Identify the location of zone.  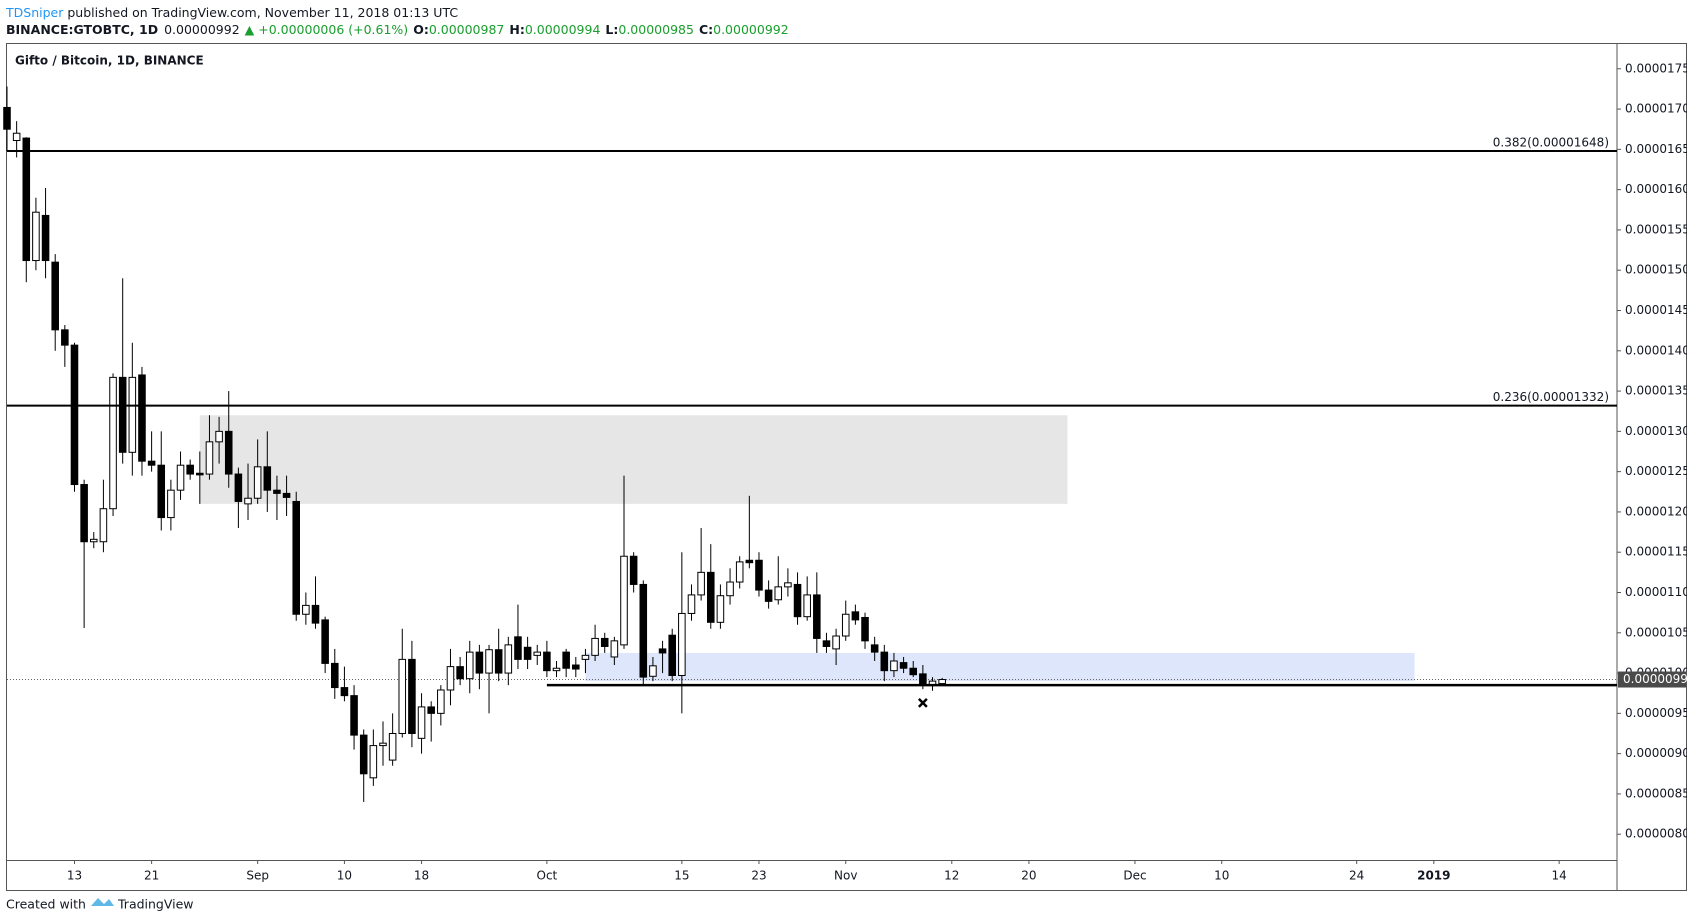
(633, 459).